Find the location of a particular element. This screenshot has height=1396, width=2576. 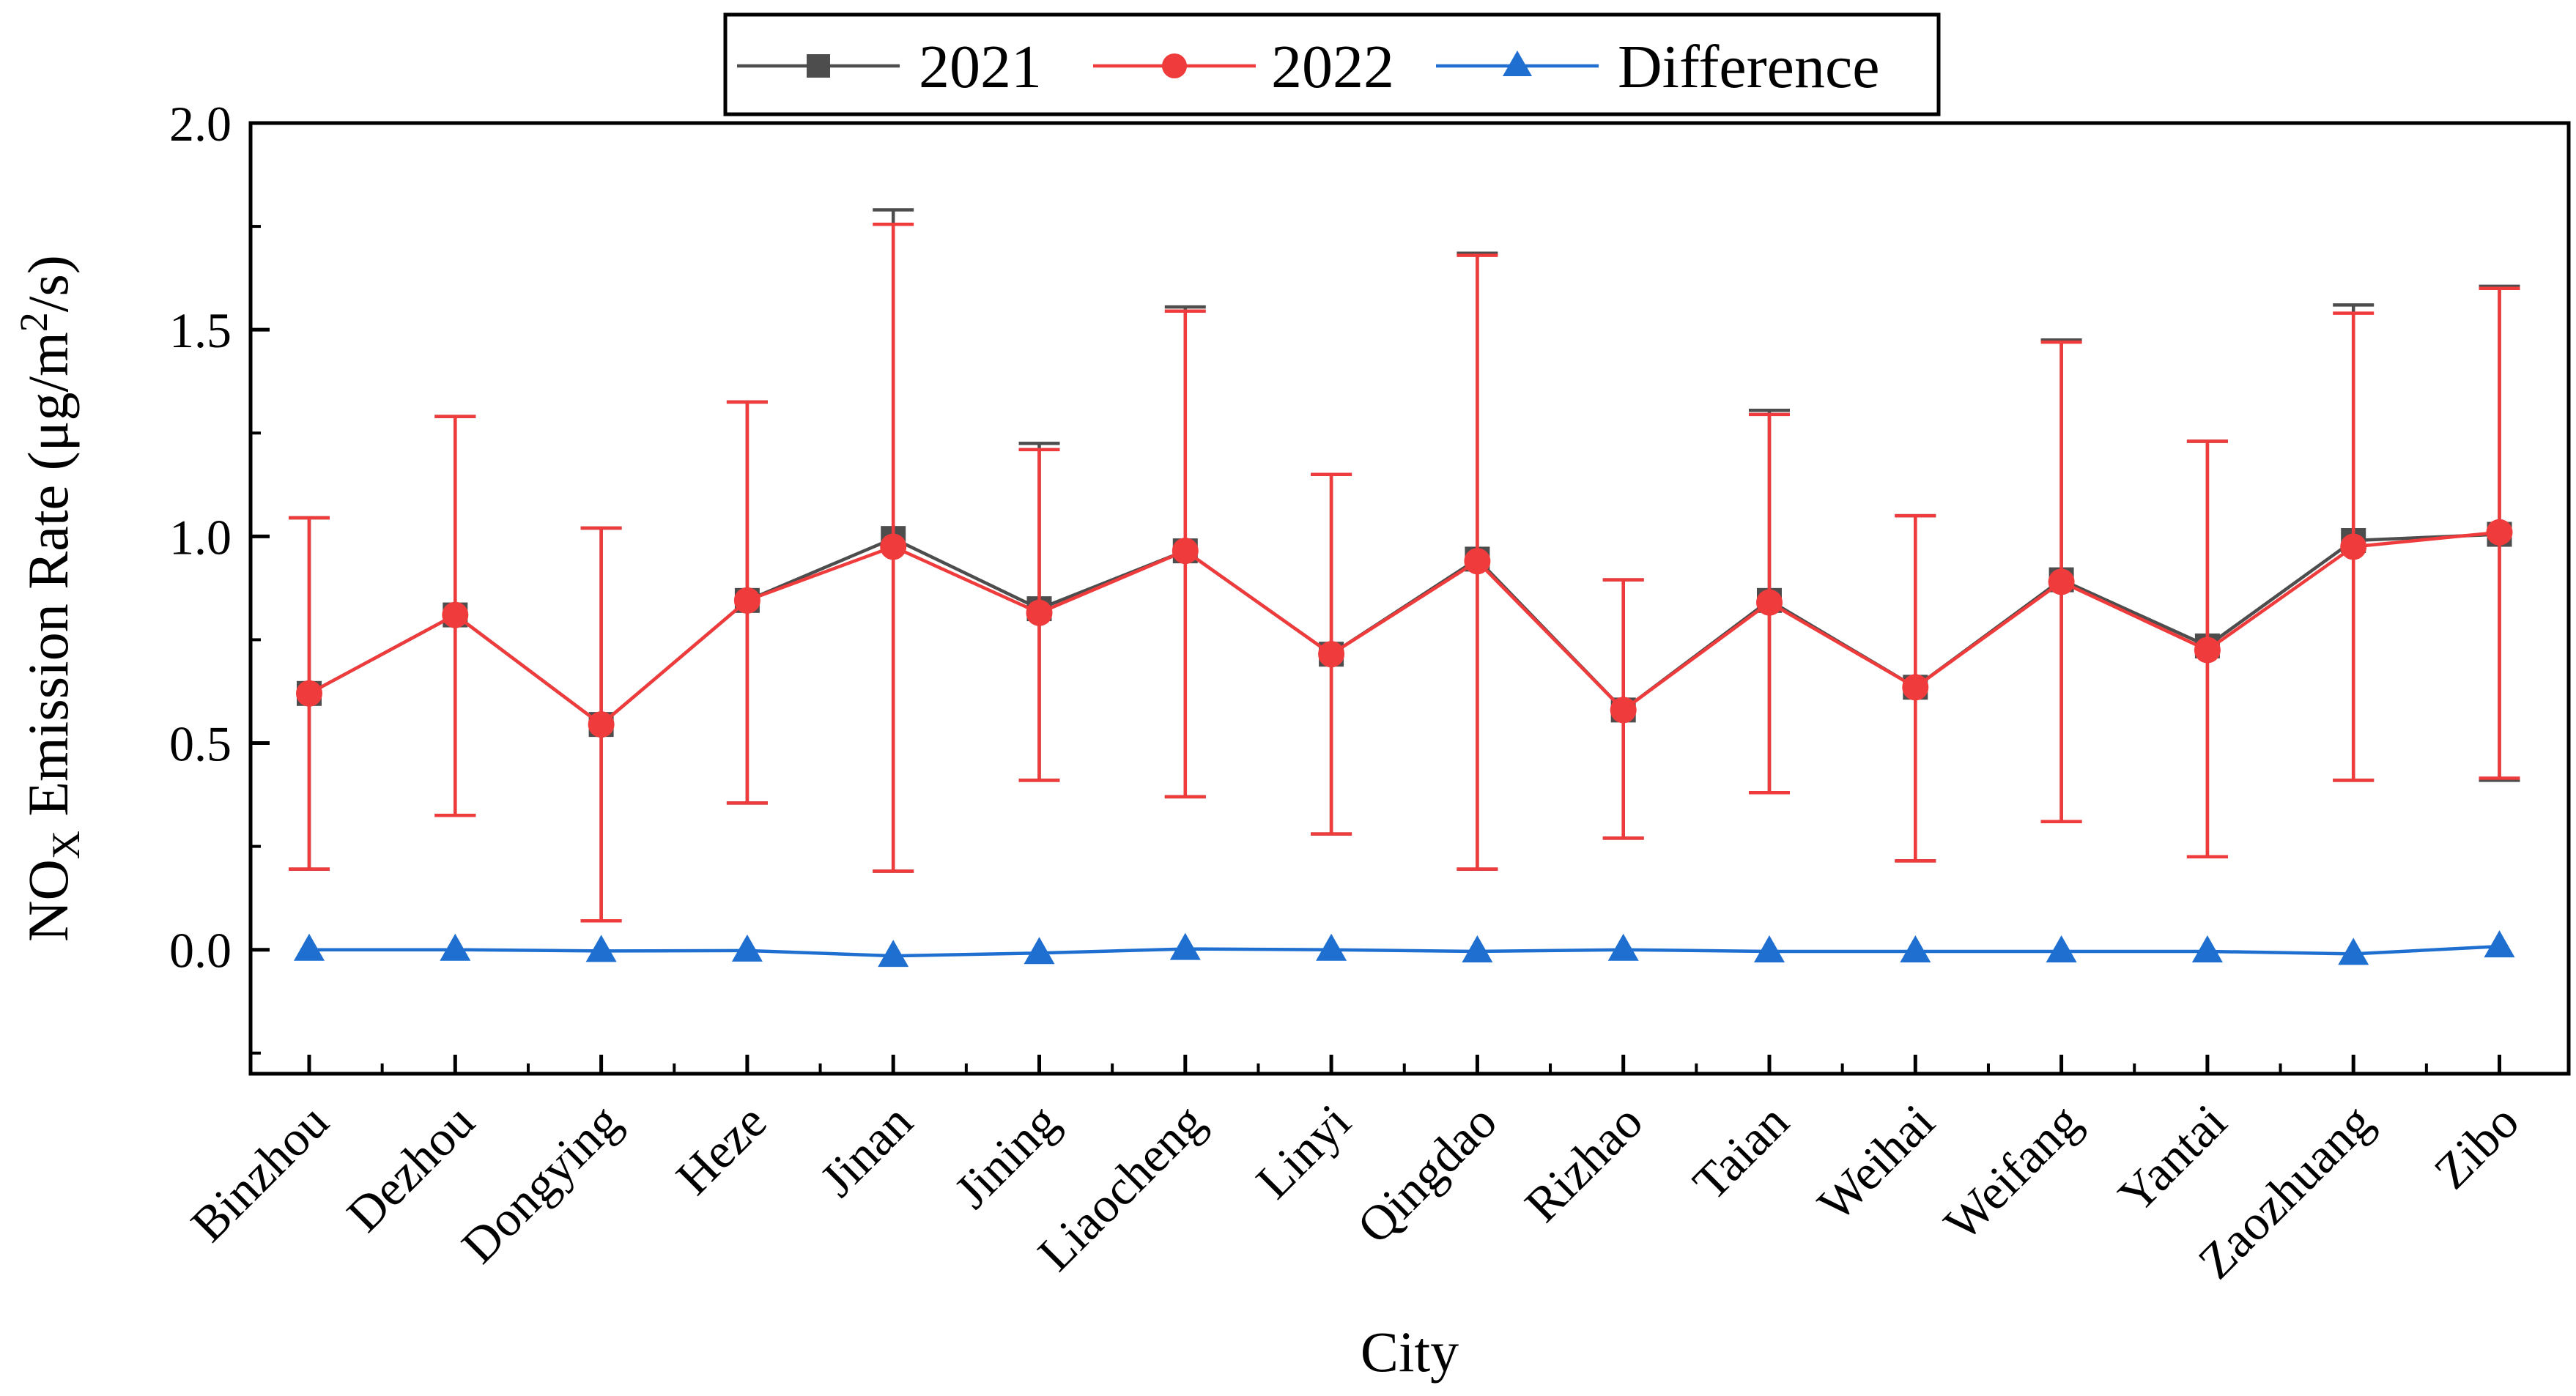

legend: 2021 2022 Difference is located at coordinates (1332, 64).